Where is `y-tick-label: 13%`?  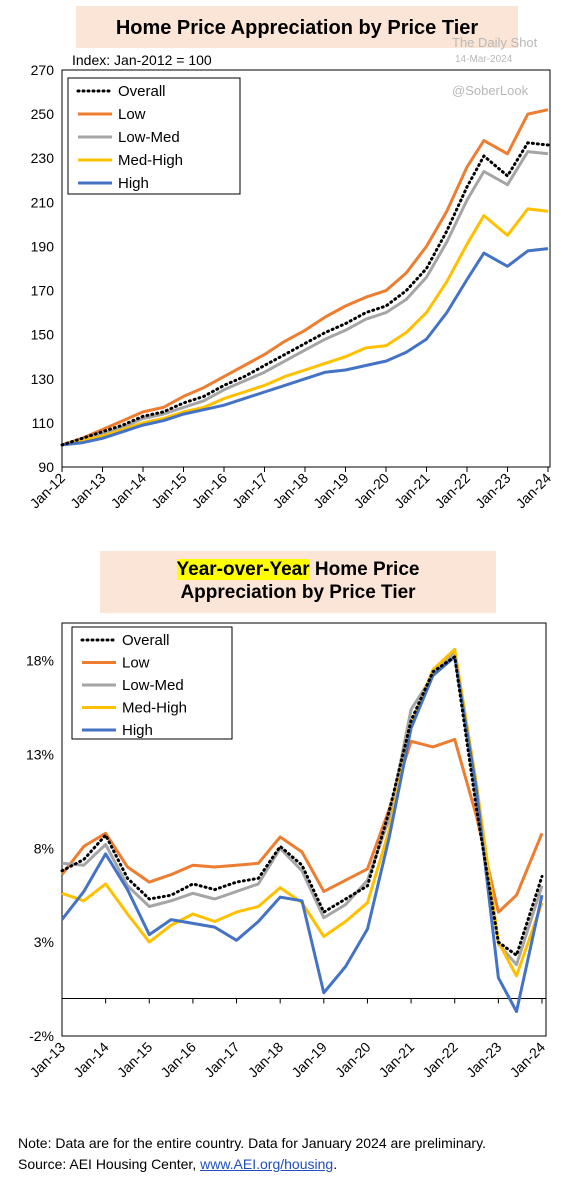
y-tick-label: 13% is located at coordinates (40, 754).